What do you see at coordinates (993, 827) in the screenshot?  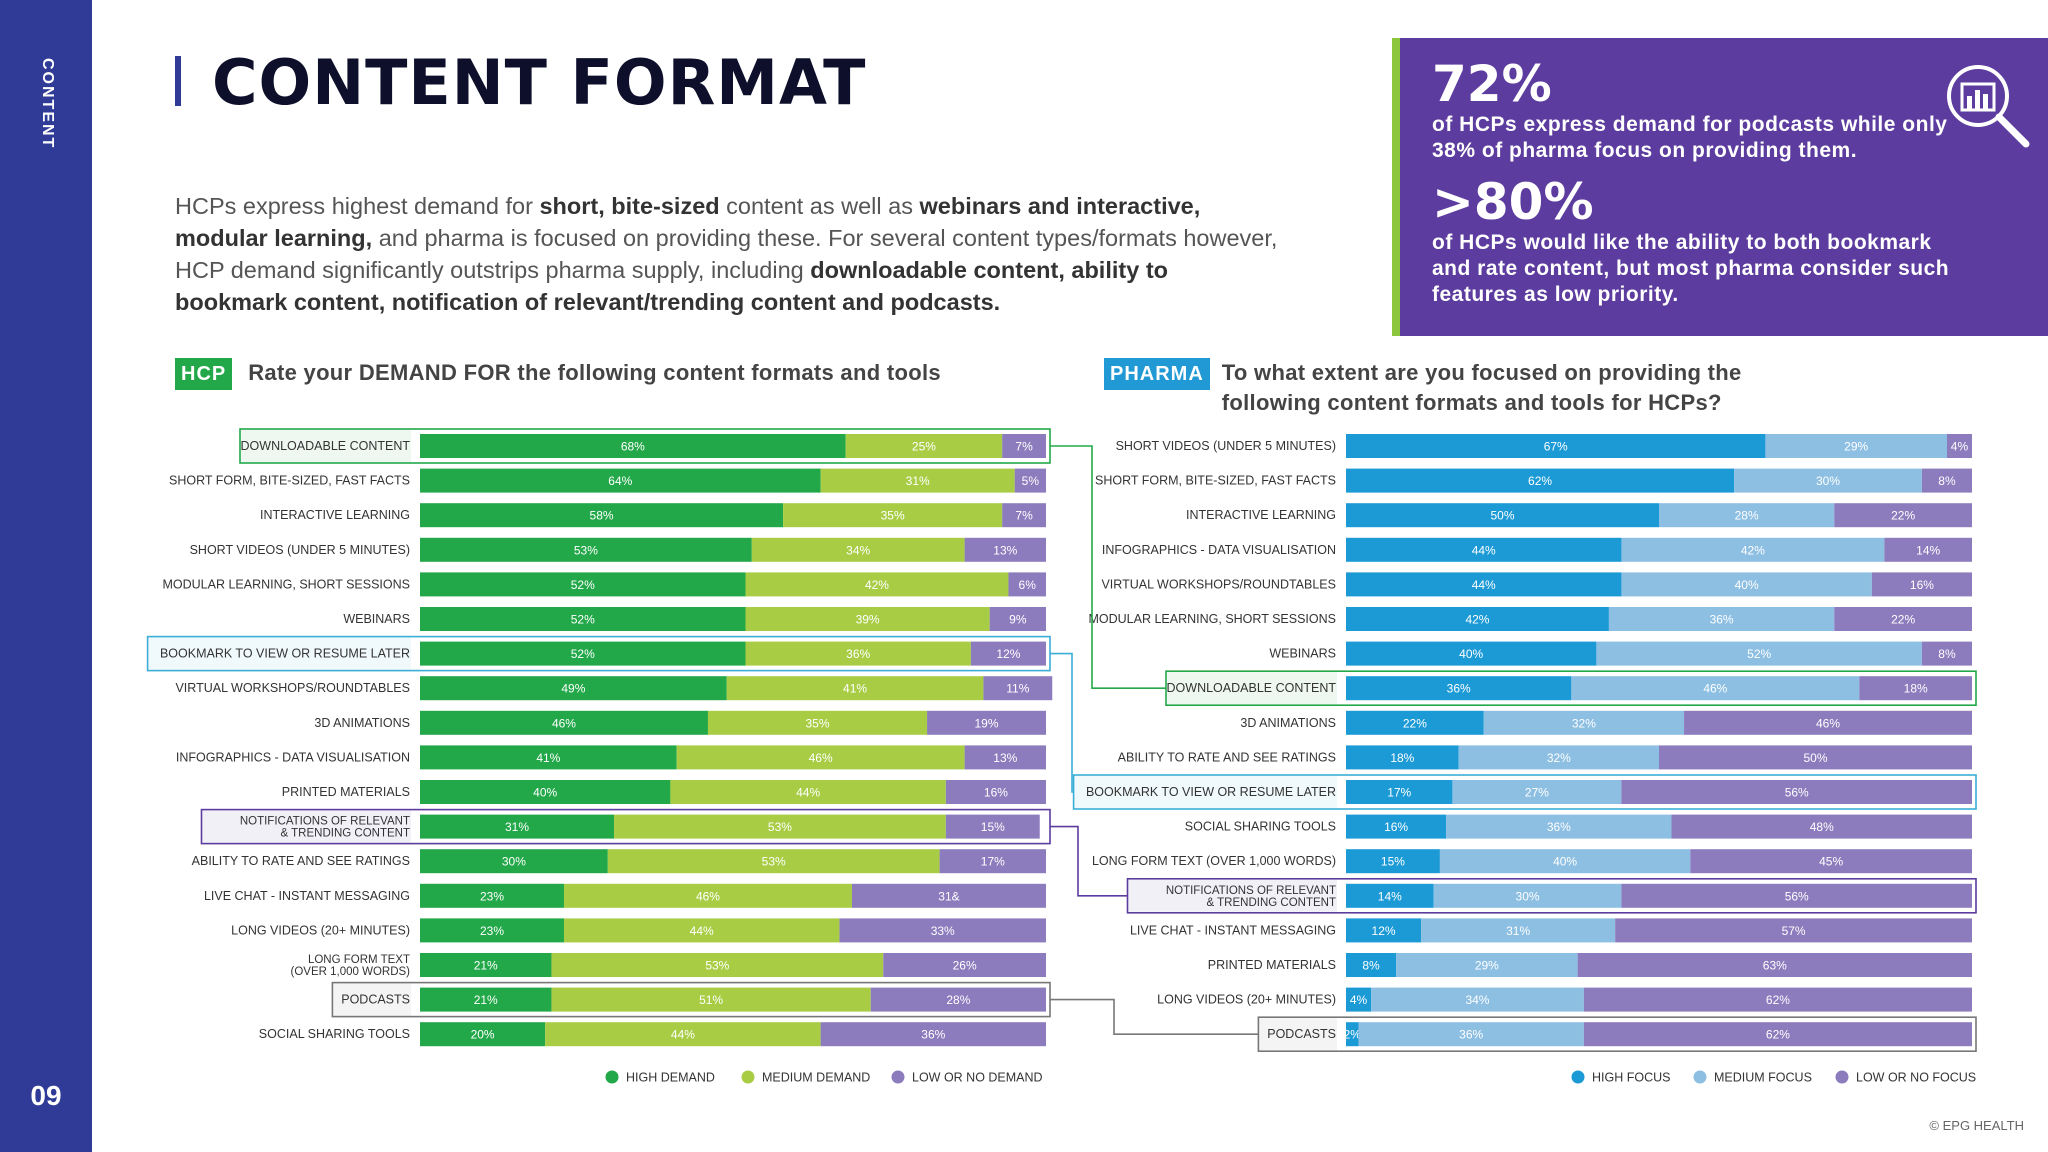 I see `hcp-value-label: 15%` at bounding box center [993, 827].